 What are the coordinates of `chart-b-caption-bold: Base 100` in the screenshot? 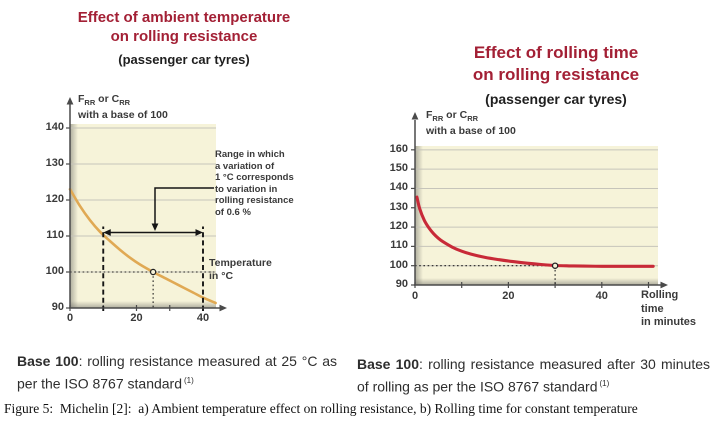 It's located at (388, 364).